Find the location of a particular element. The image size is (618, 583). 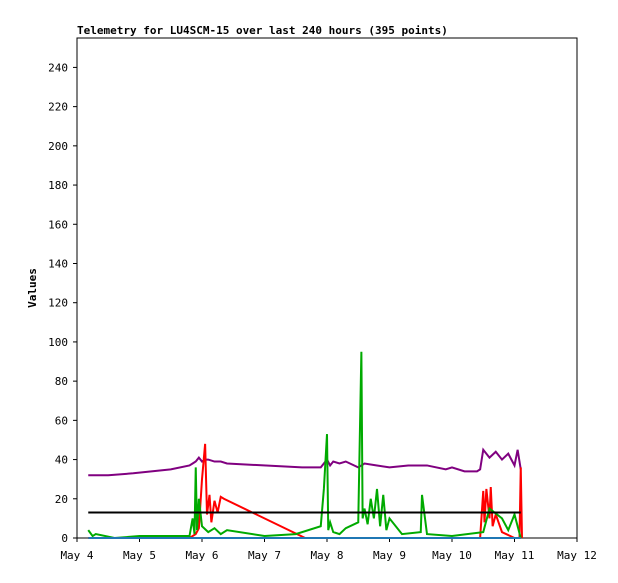

x-tick-label: May 8 is located at coordinates (326, 555).